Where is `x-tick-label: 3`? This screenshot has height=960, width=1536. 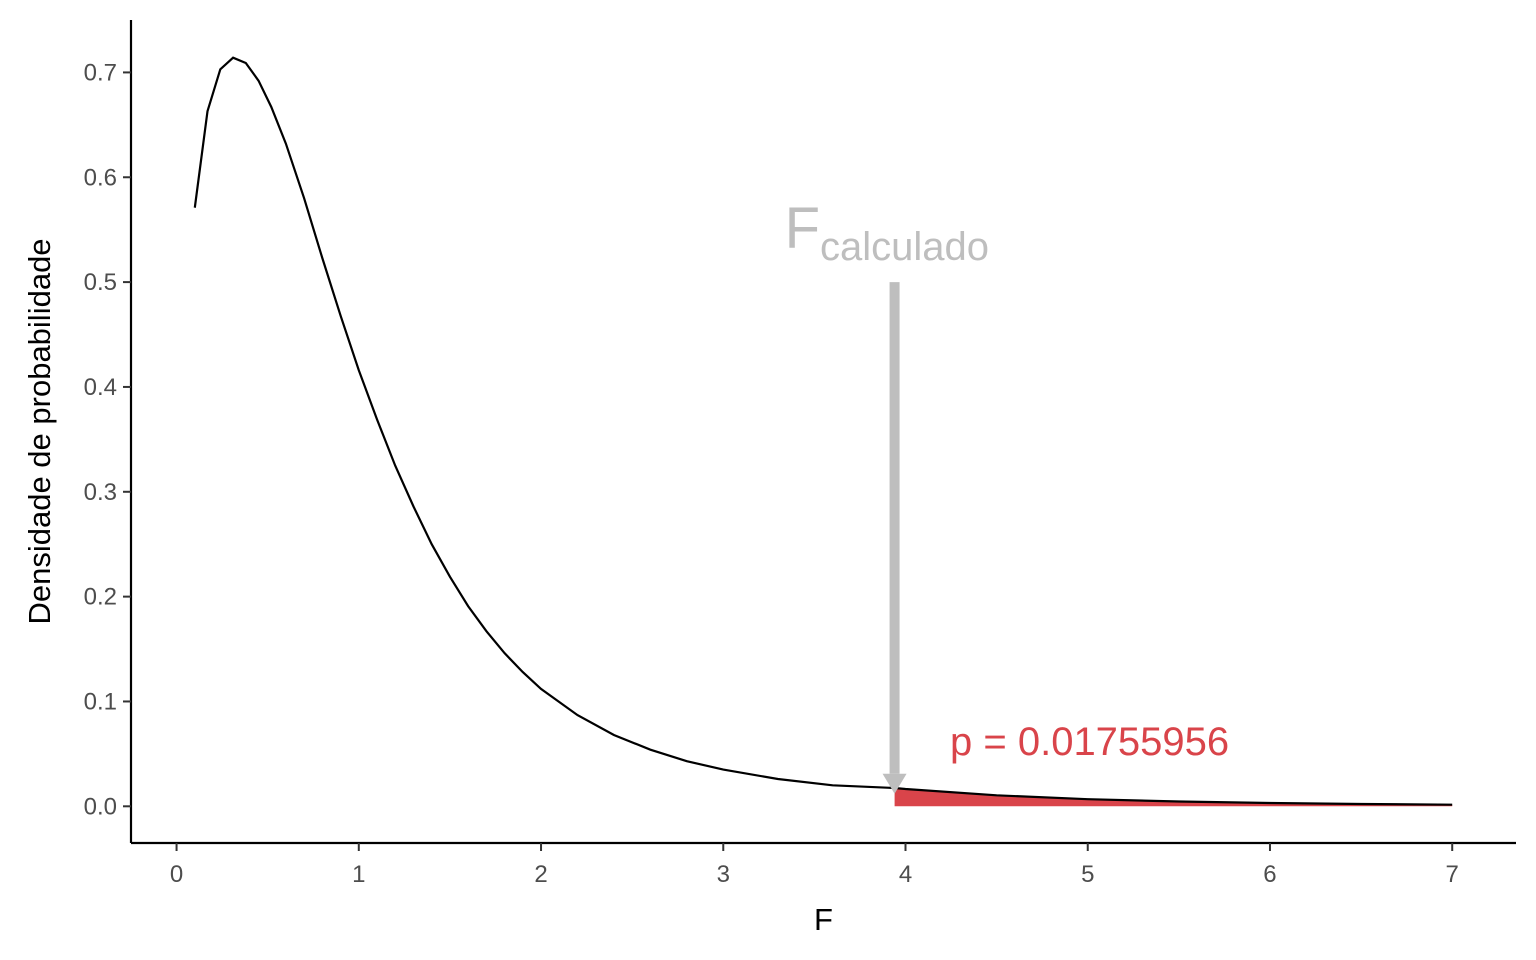 x-tick-label: 3 is located at coordinates (723, 874).